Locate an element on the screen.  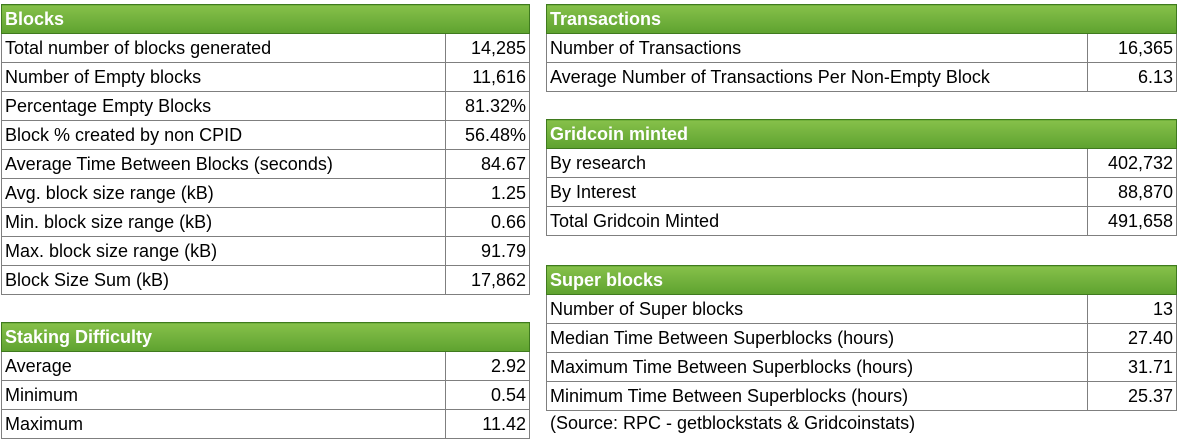
row-value: 88,870 is located at coordinates (1132, 192).